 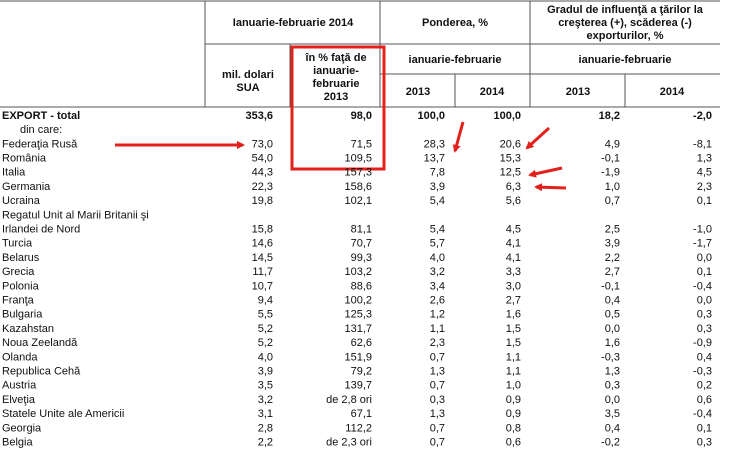 I want to click on cell-value: 103,2, so click(x=358, y=272).